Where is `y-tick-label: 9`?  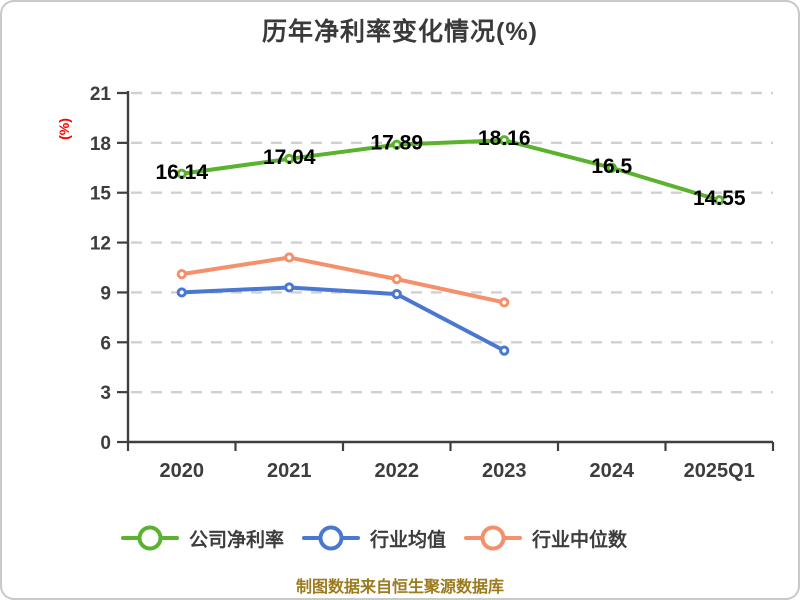
y-tick-label: 9 is located at coordinates (105, 293).